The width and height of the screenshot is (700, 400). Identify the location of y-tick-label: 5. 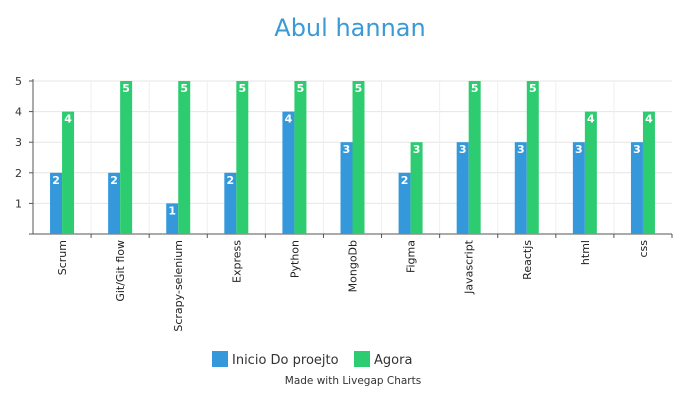
(18, 81).